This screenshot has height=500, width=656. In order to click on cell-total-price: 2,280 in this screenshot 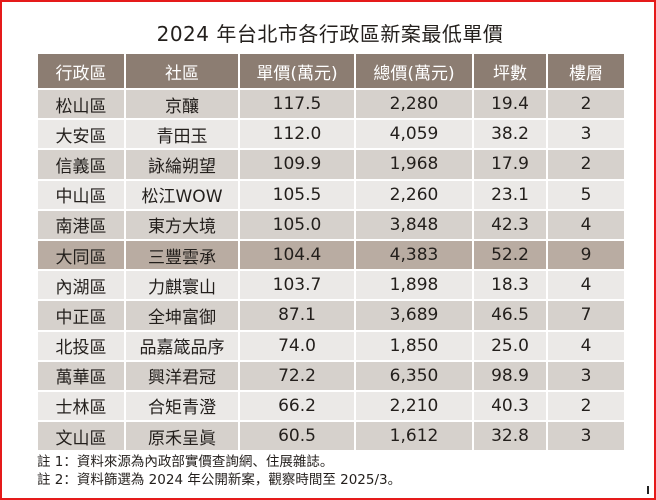, I will do `click(414, 104)`.